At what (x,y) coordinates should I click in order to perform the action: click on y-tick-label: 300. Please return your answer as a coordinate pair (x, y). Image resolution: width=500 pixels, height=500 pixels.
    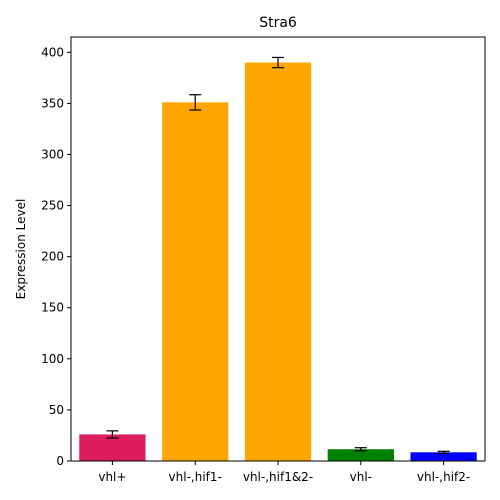
    Looking at the image, I should click on (52, 154).